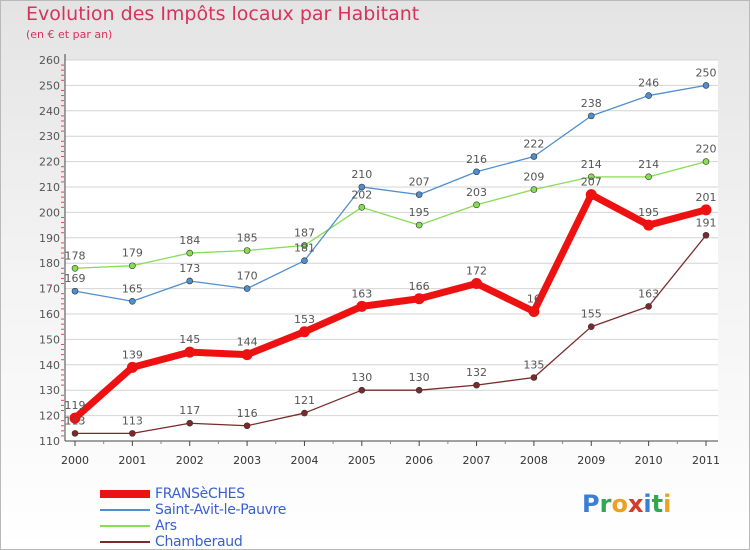 The width and height of the screenshot is (750, 550). Describe the element at coordinates (476, 271) in the screenshot. I see `data-label: 172` at that location.